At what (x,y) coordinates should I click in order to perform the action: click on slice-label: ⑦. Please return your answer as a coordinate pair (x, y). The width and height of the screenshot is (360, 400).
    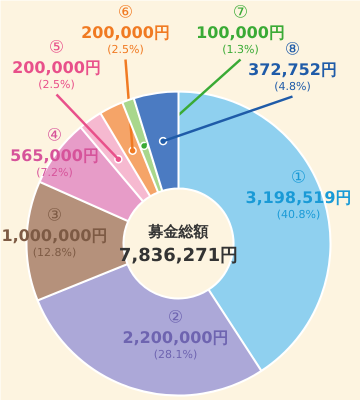
    Looking at the image, I should click on (240, 12).